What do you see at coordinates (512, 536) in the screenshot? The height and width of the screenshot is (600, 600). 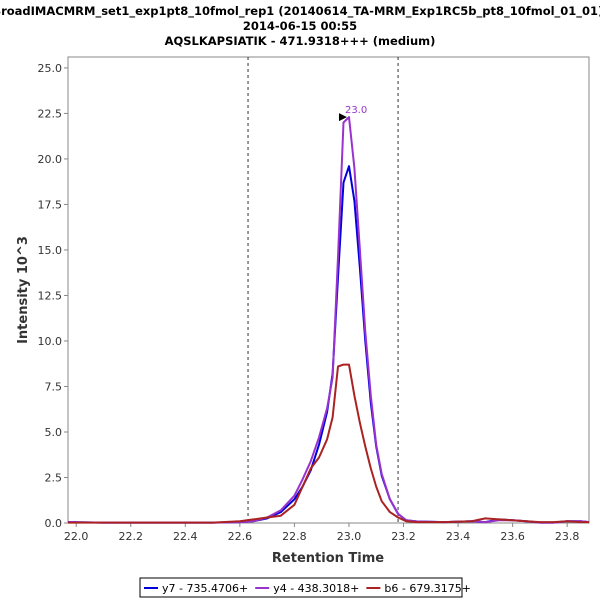 I see `x-tick-label: 23.6` at bounding box center [512, 536].